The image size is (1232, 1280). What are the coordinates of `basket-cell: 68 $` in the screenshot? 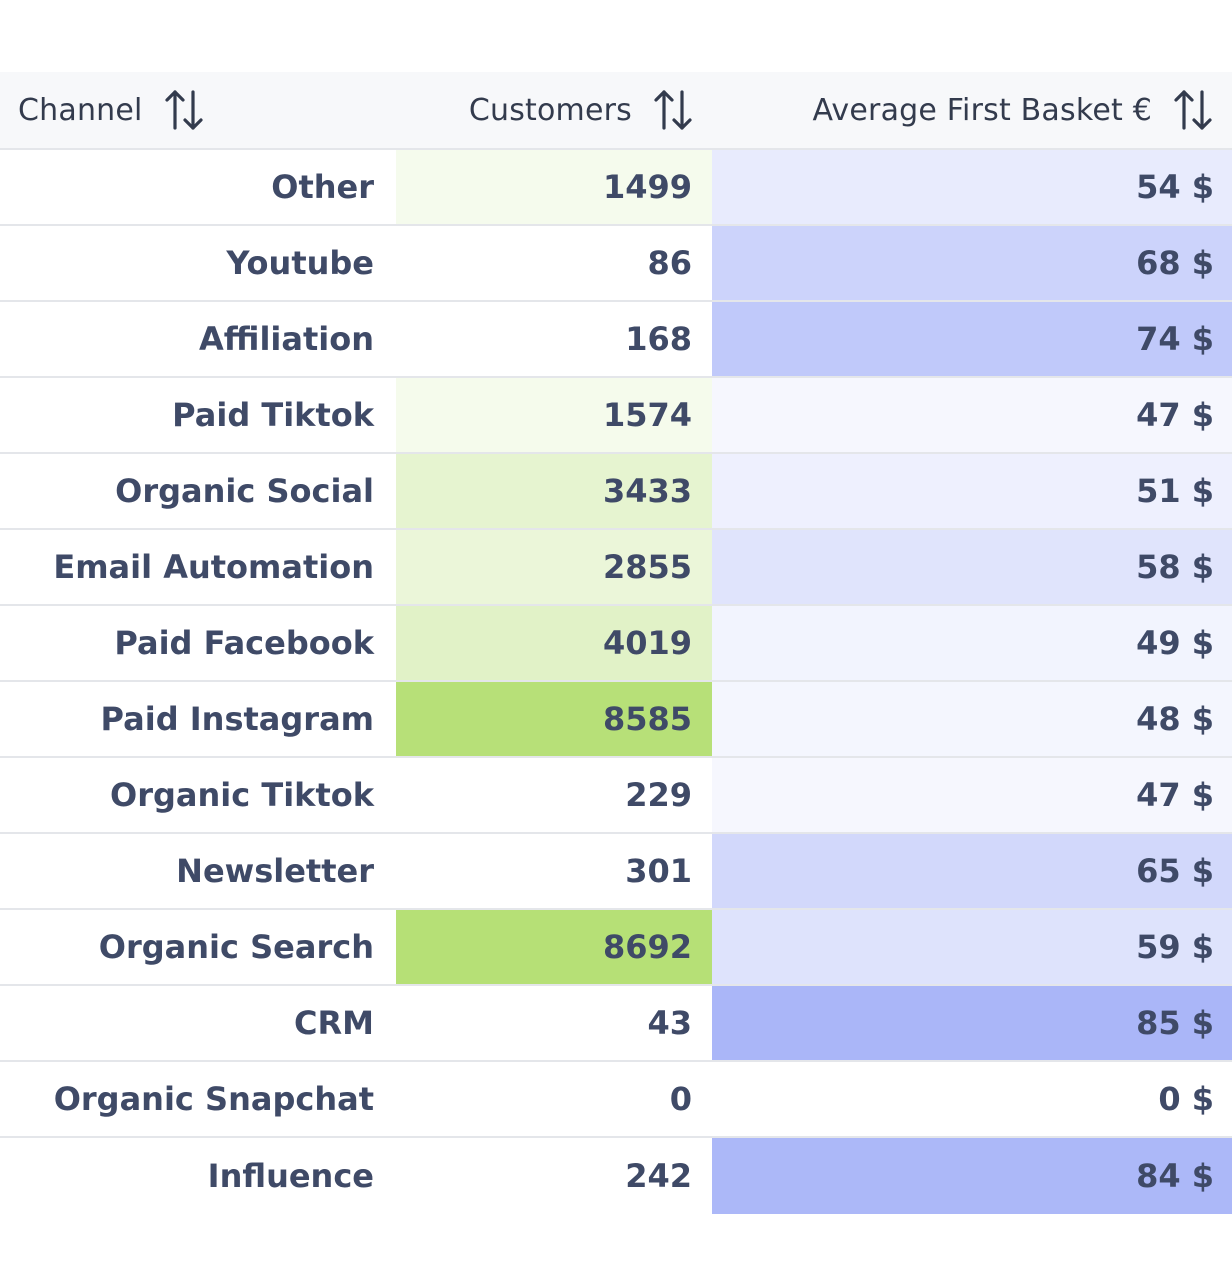 It's located at (972, 263).